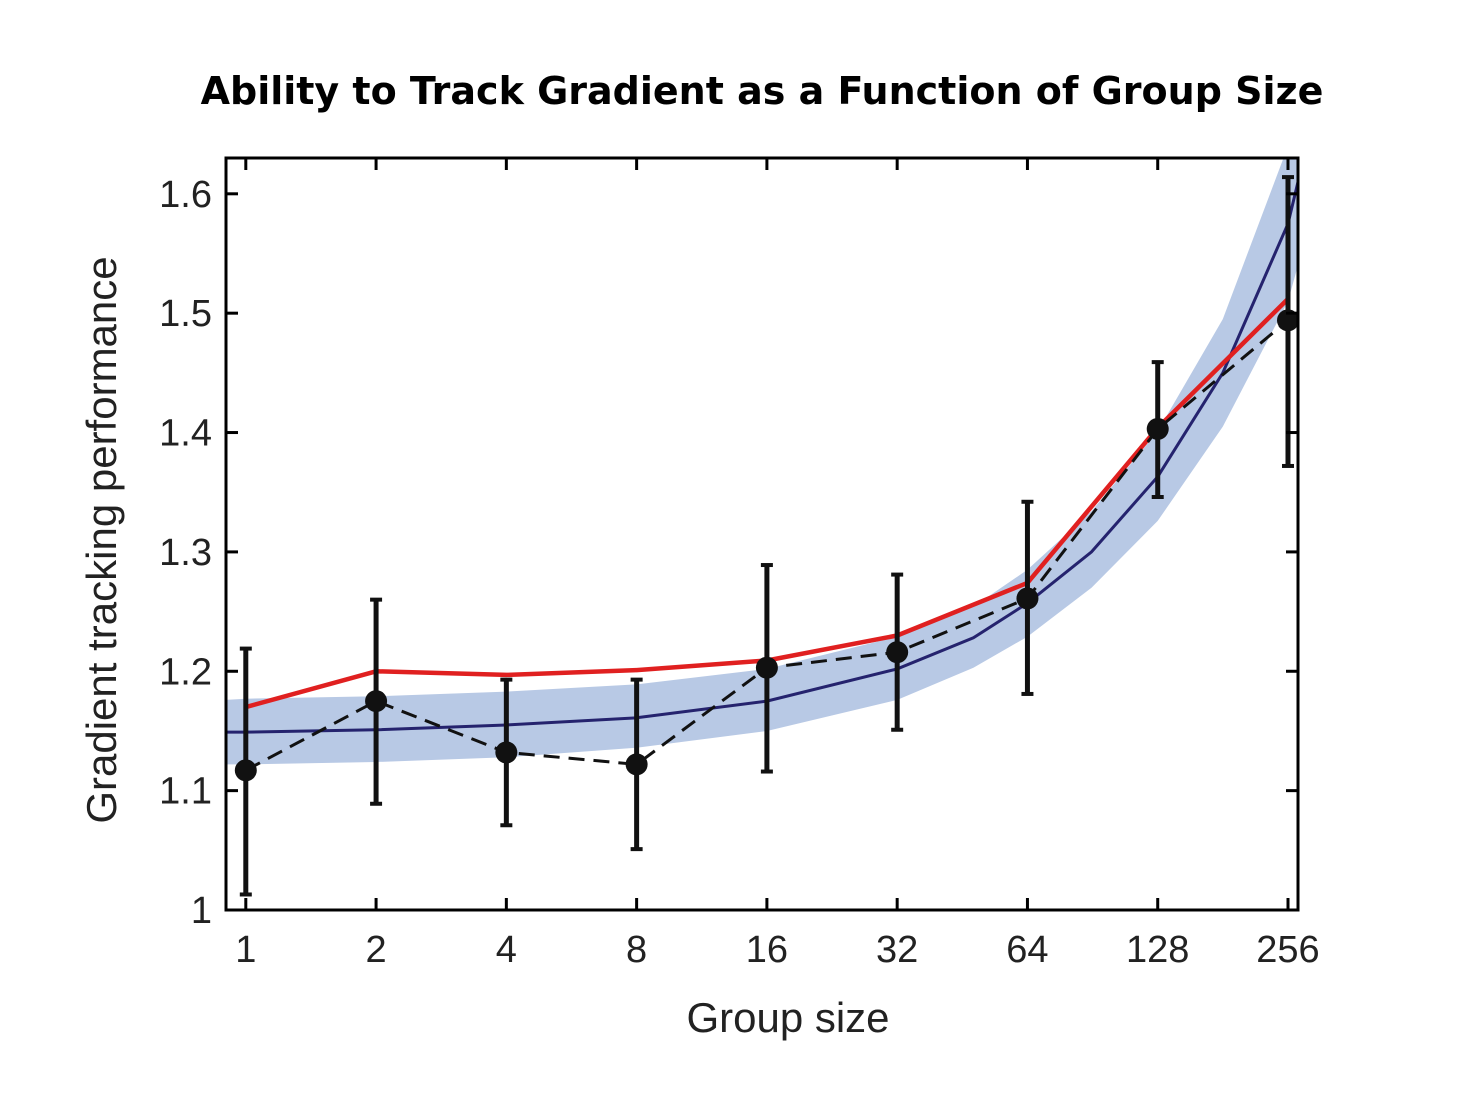 This screenshot has height=1108, width=1464. What do you see at coordinates (185, 672) in the screenshot?
I see `y-tick-label: 1.2` at bounding box center [185, 672].